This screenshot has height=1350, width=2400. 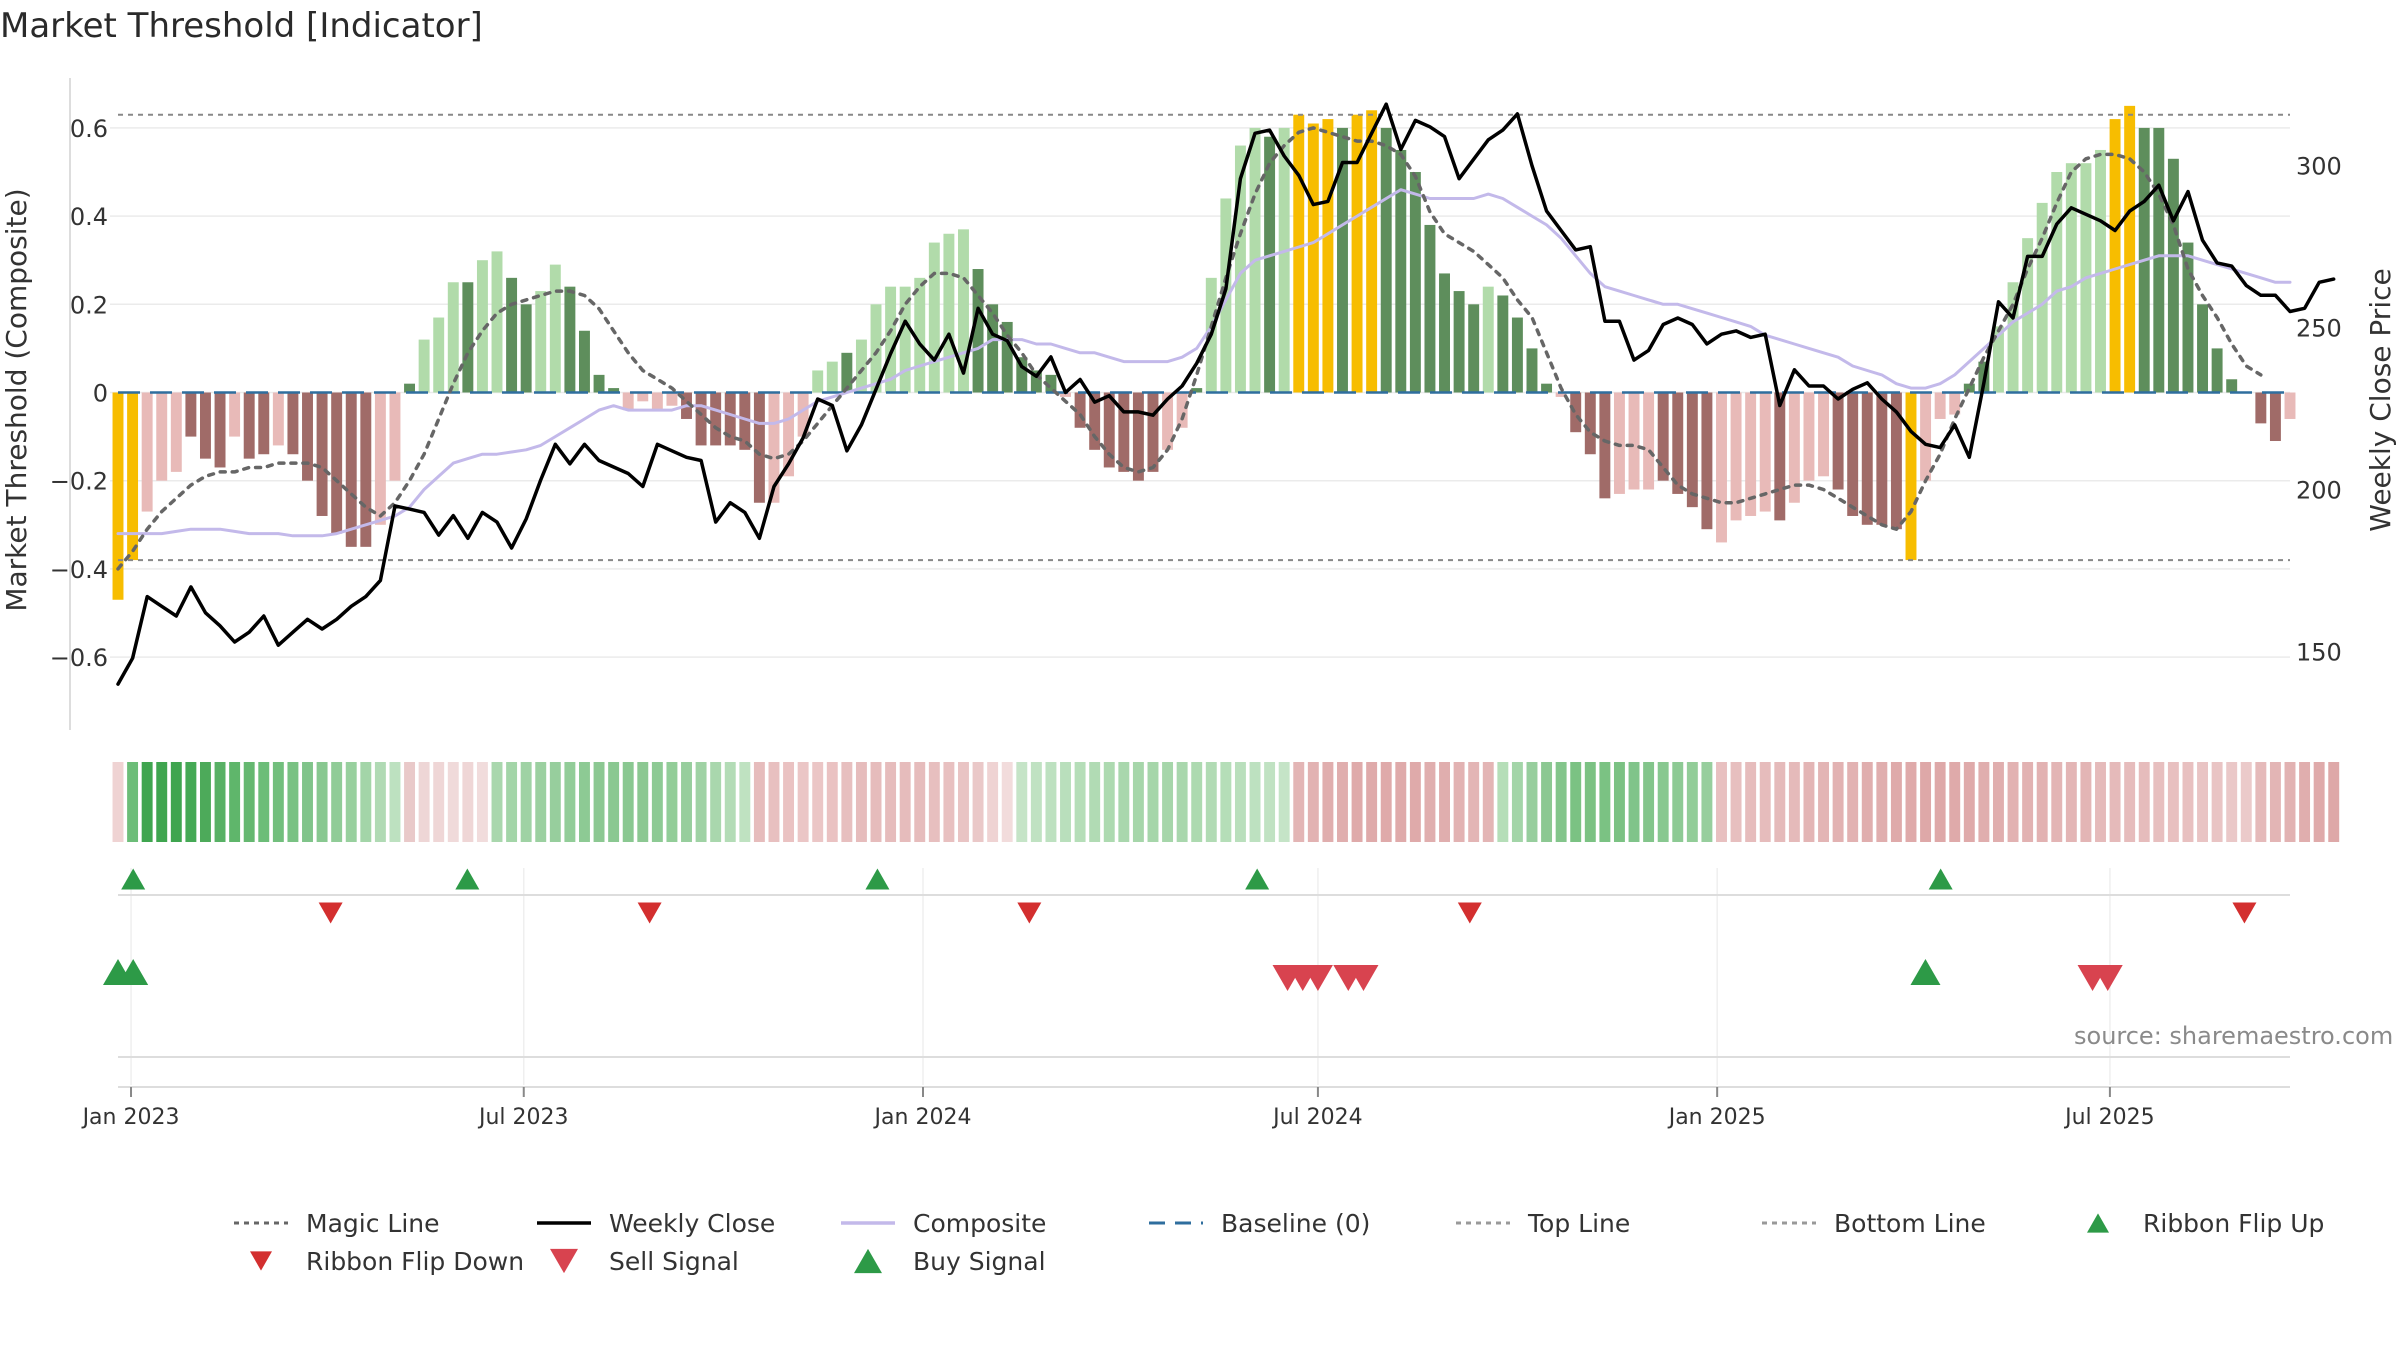 What do you see at coordinates (2319, 653) in the screenshot?
I see `y-tick-label-right: 150` at bounding box center [2319, 653].